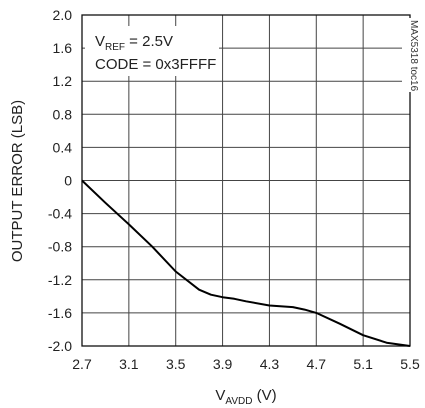  What do you see at coordinates (245, 397) in the screenshot?
I see `x-axis-label: VAVDD (V)` at bounding box center [245, 397].